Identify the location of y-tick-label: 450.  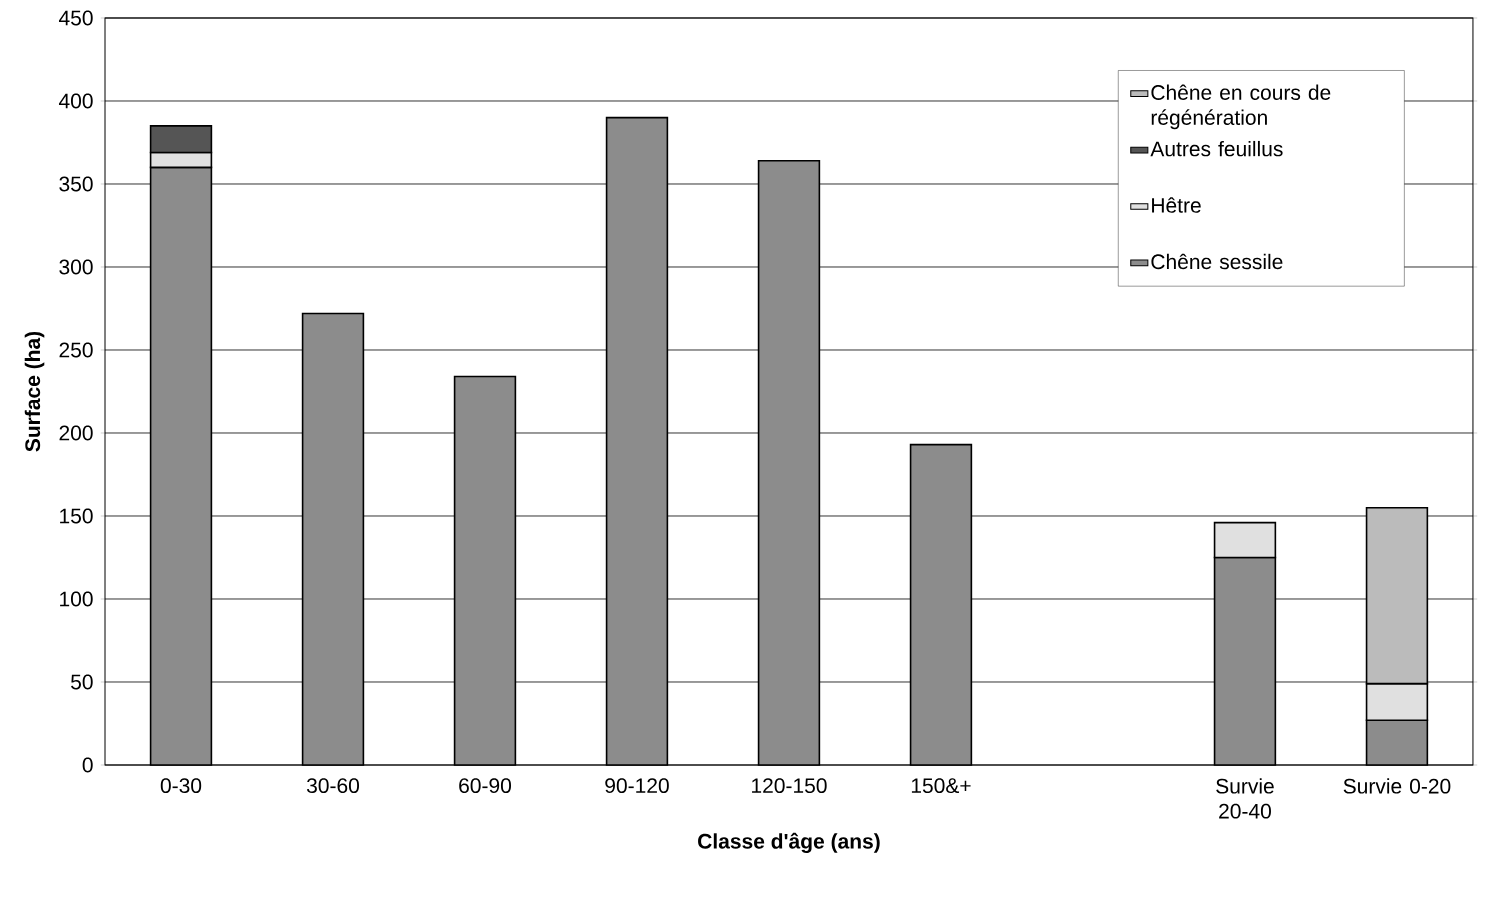
(75, 18).